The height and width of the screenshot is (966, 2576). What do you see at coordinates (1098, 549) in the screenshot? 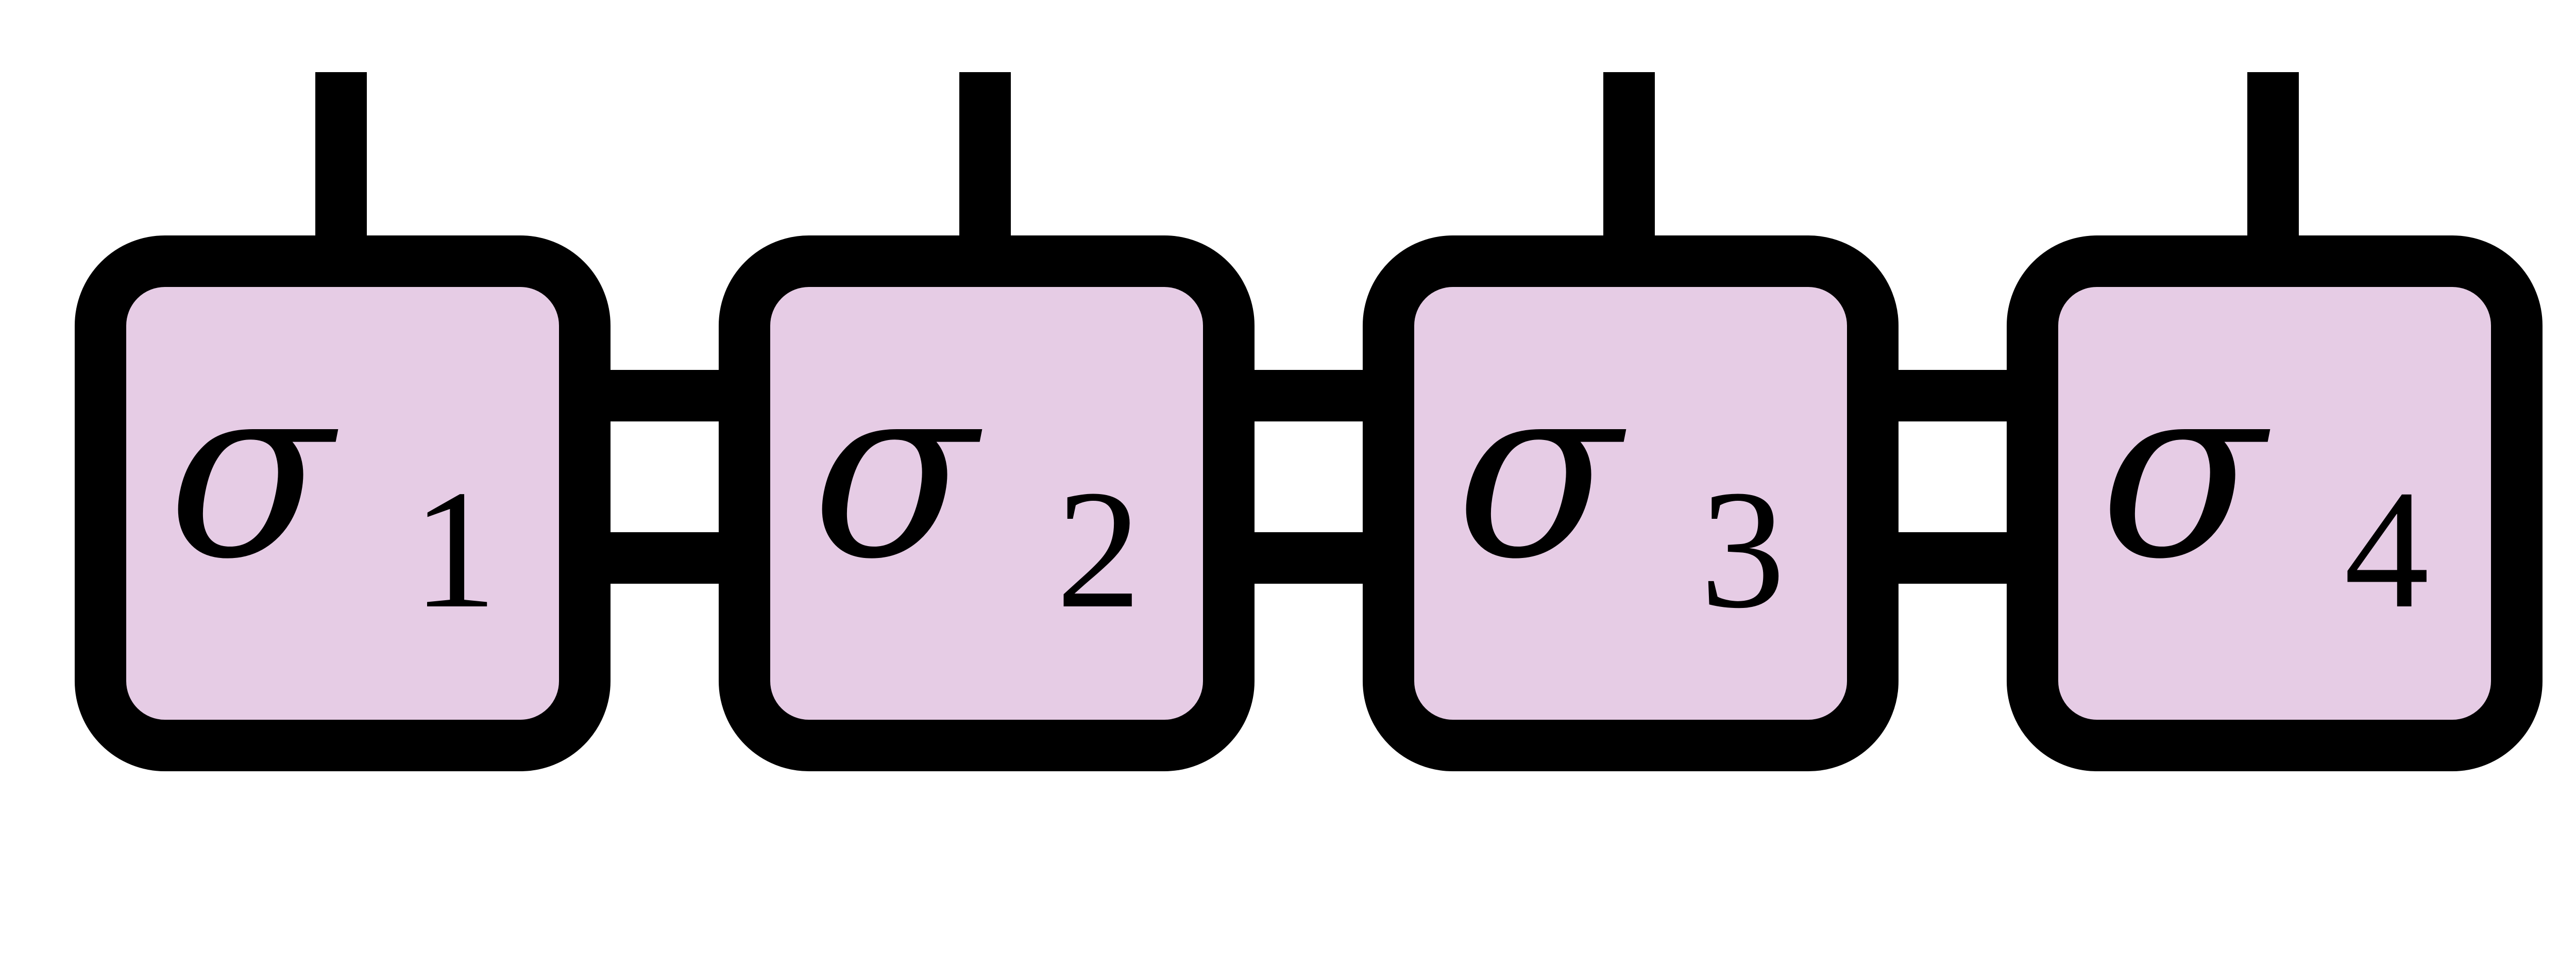
I see `node-subscript: 2` at bounding box center [1098, 549].